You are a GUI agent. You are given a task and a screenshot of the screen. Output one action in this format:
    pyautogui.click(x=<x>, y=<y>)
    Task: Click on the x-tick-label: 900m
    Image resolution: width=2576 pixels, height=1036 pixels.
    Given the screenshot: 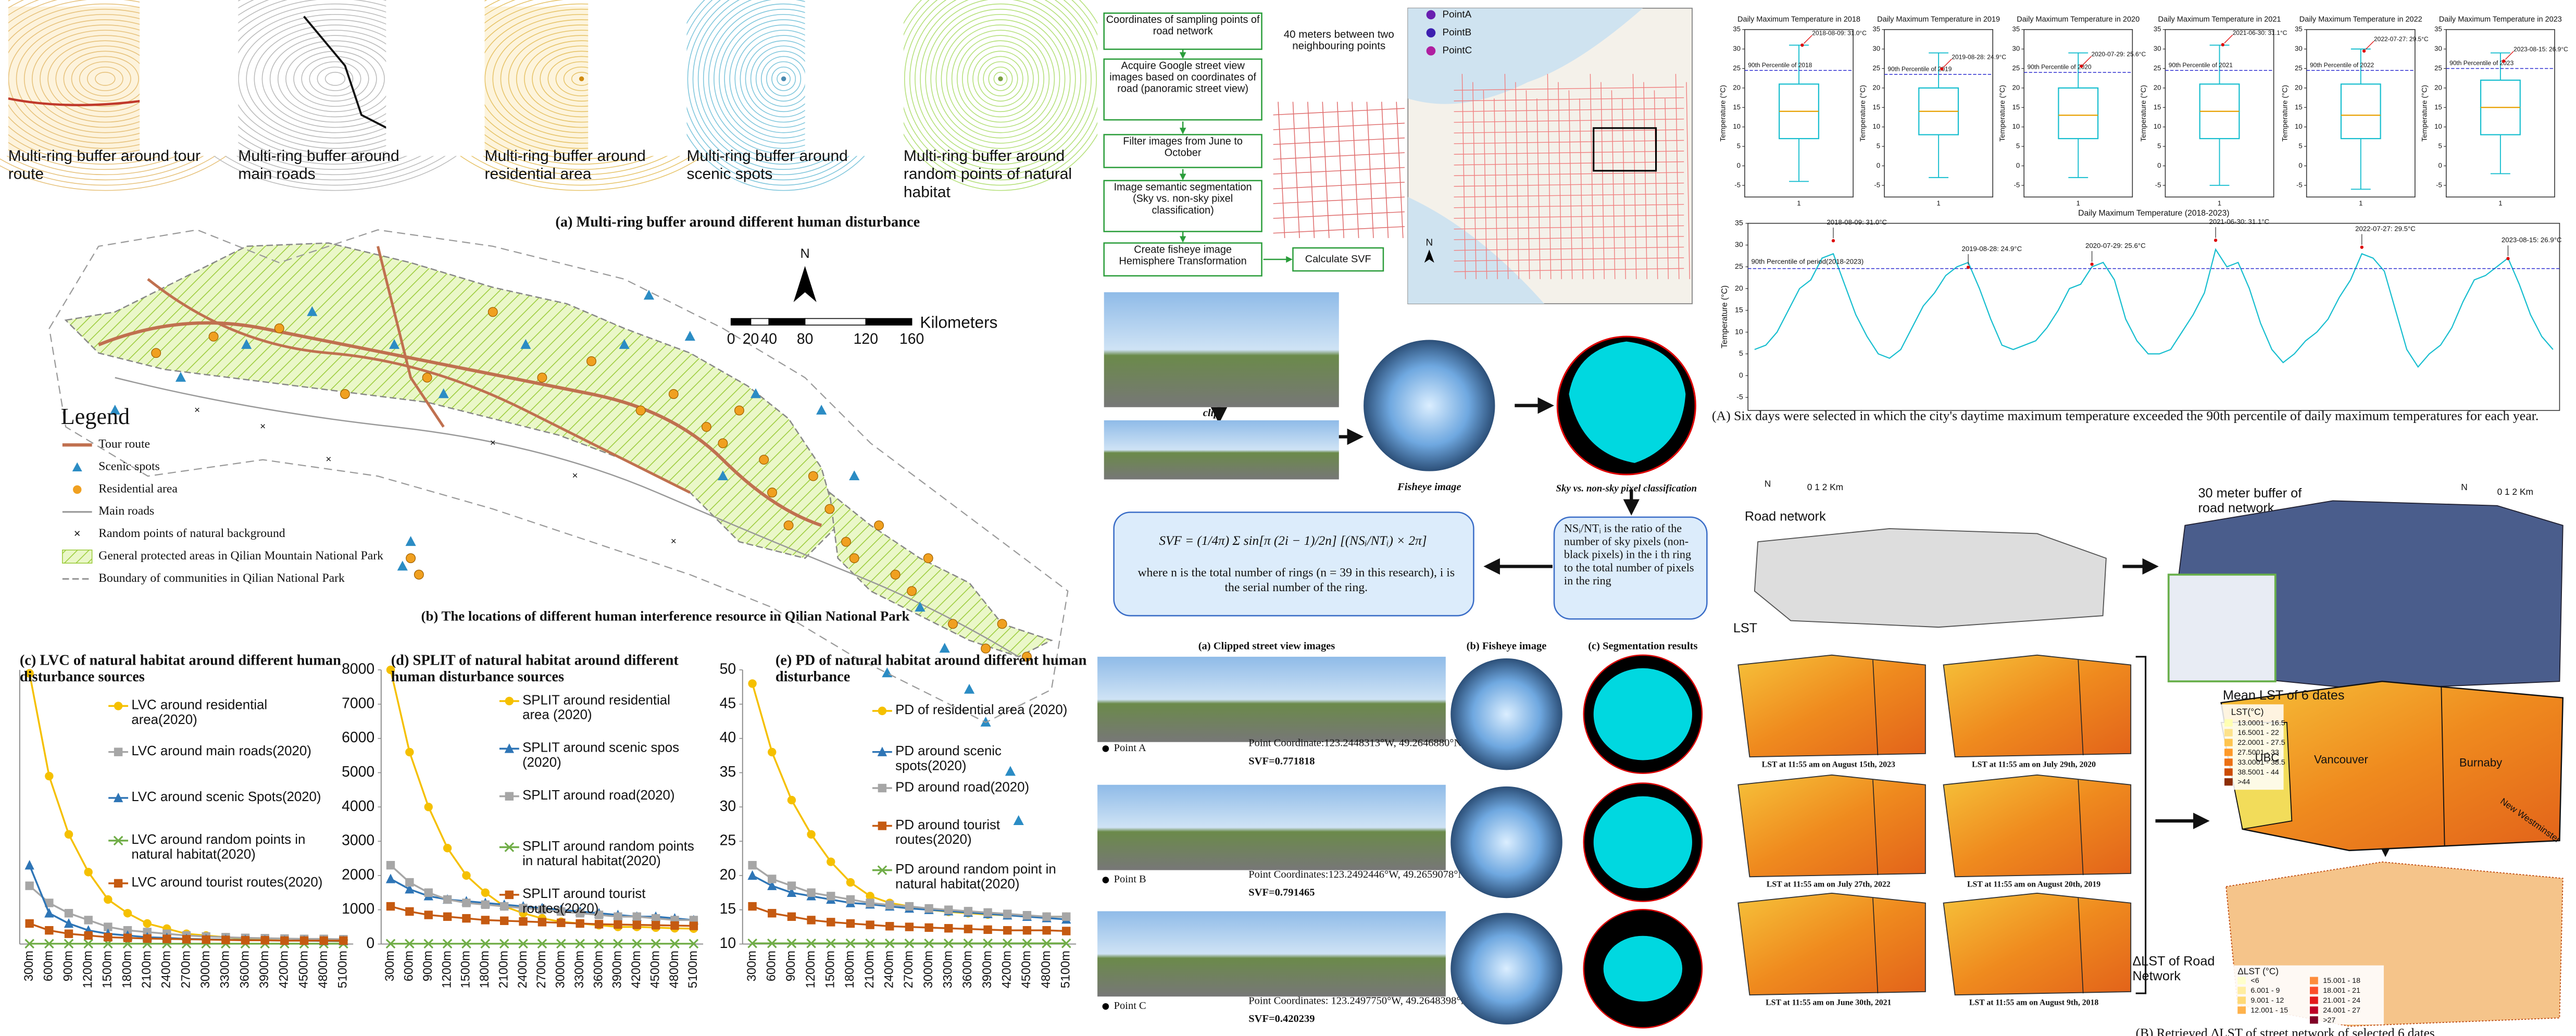 What is the action you would take?
    pyautogui.click(x=428, y=966)
    